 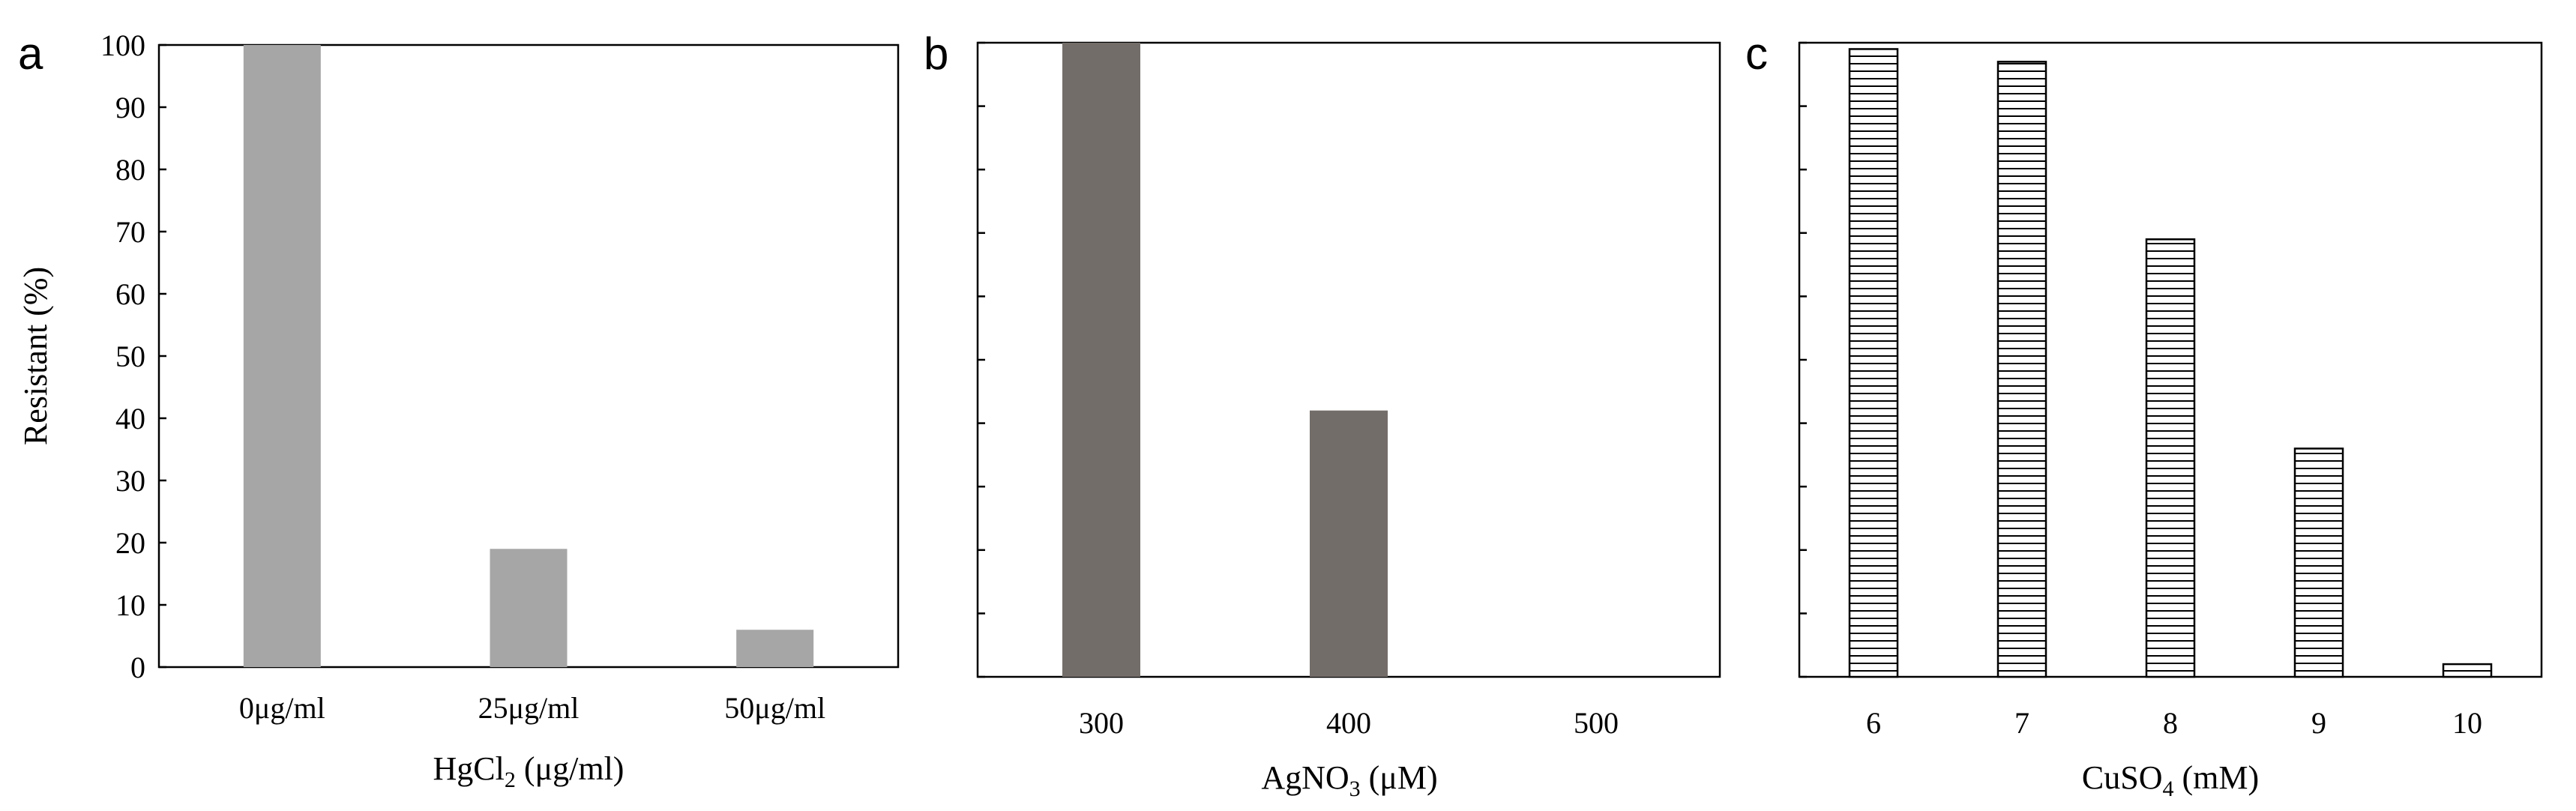 What do you see at coordinates (1225, 360) in the screenshot?
I see `panel-b-bars` at bounding box center [1225, 360].